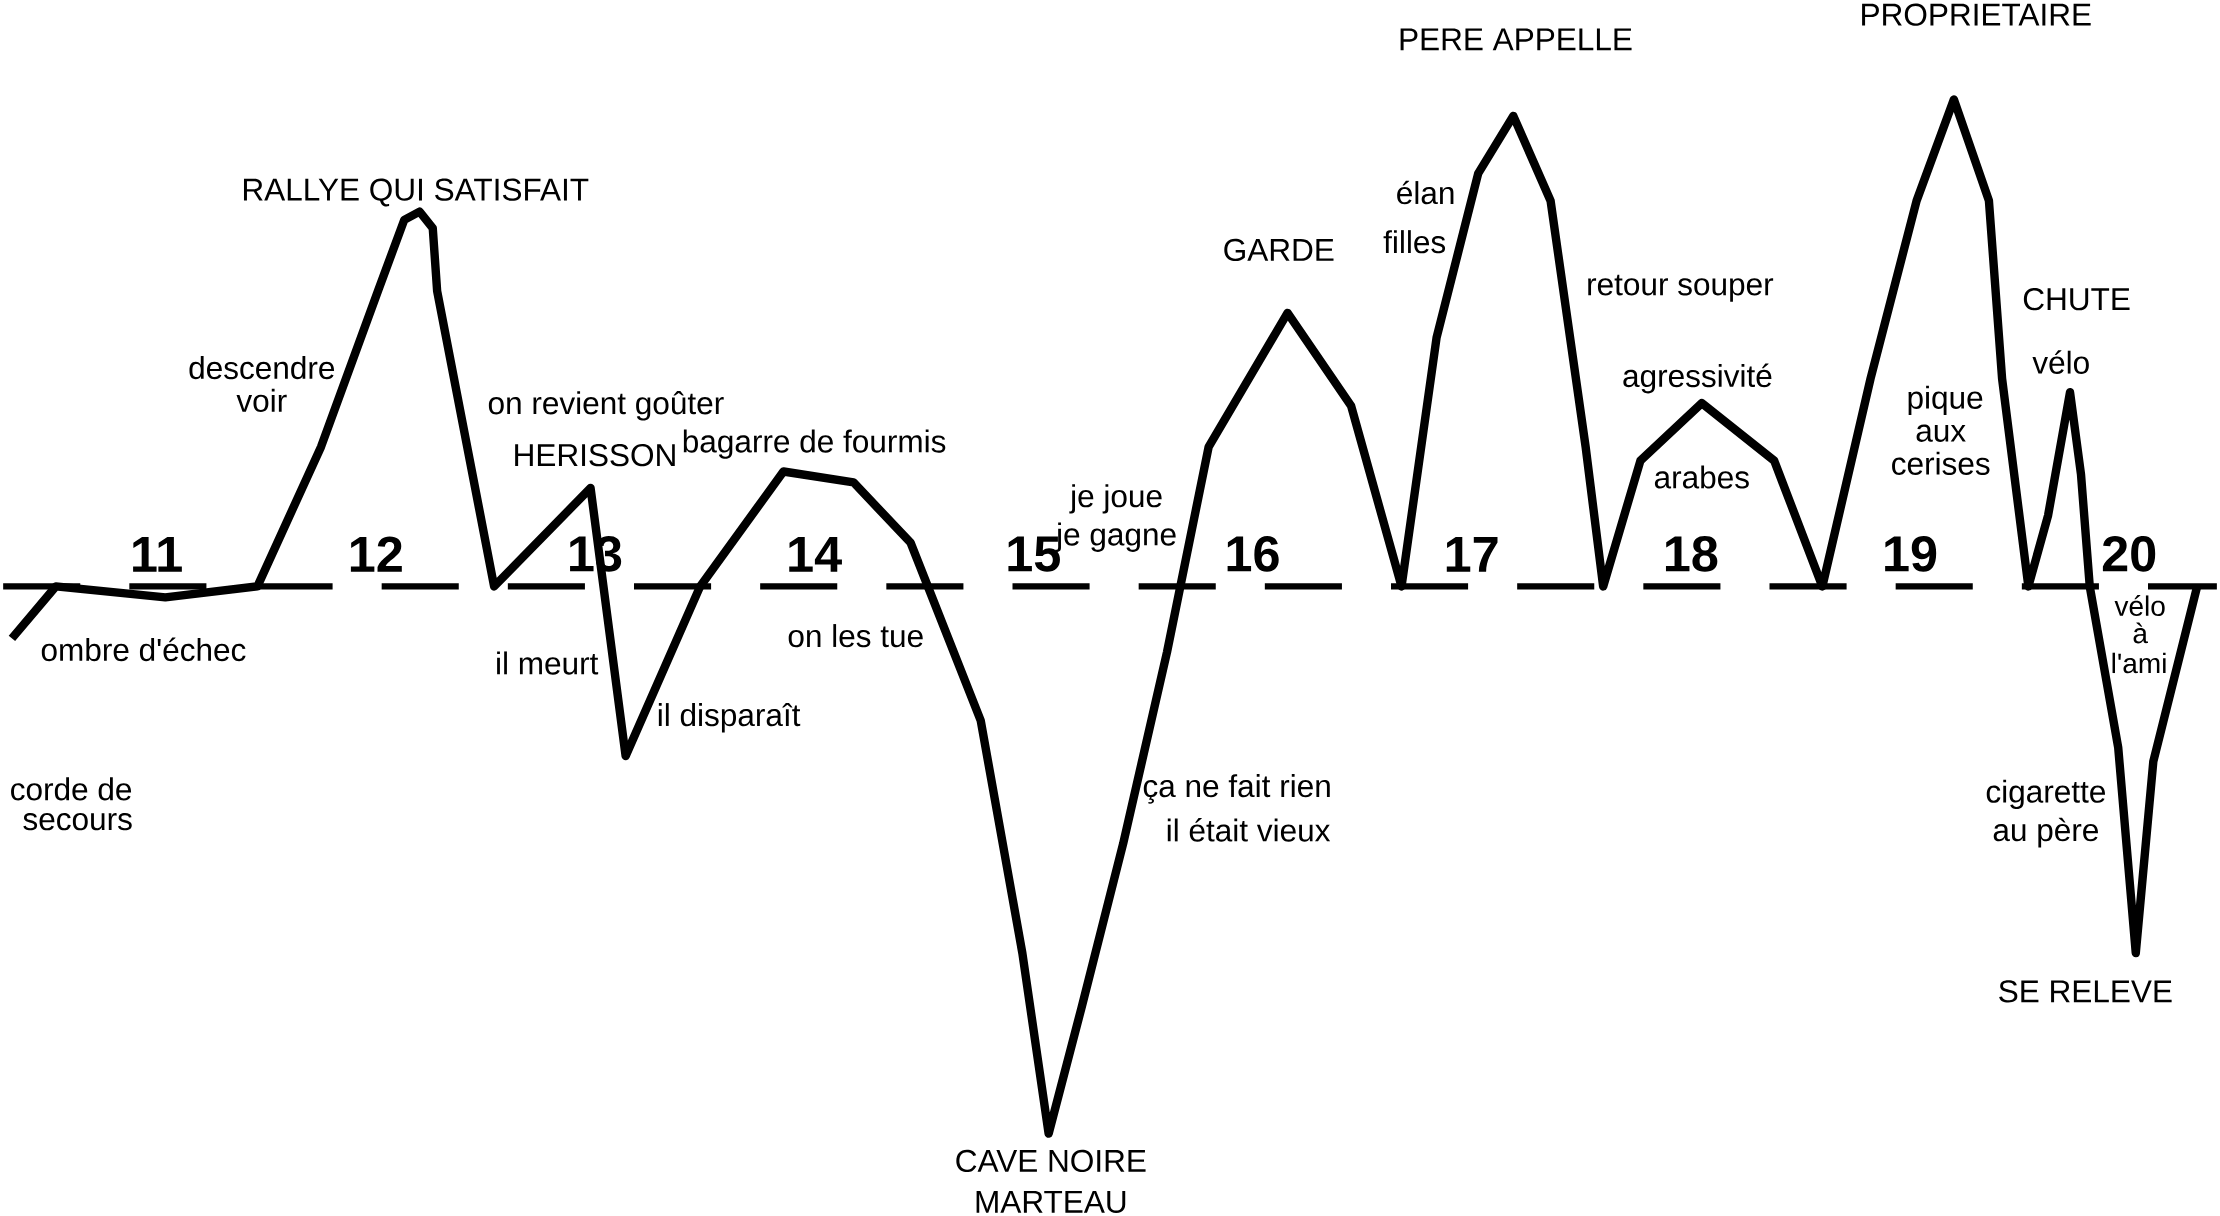  What do you see at coordinates (729, 717) in the screenshot?
I see `annotation: il disparaît` at bounding box center [729, 717].